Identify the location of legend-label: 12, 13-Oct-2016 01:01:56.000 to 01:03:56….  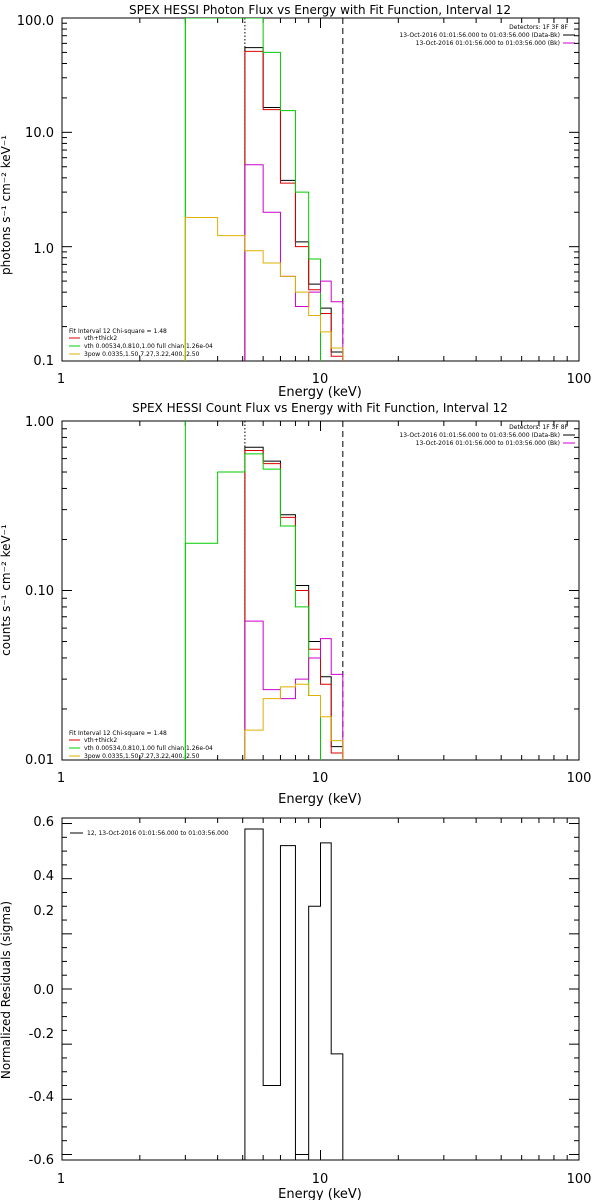
(158, 833).